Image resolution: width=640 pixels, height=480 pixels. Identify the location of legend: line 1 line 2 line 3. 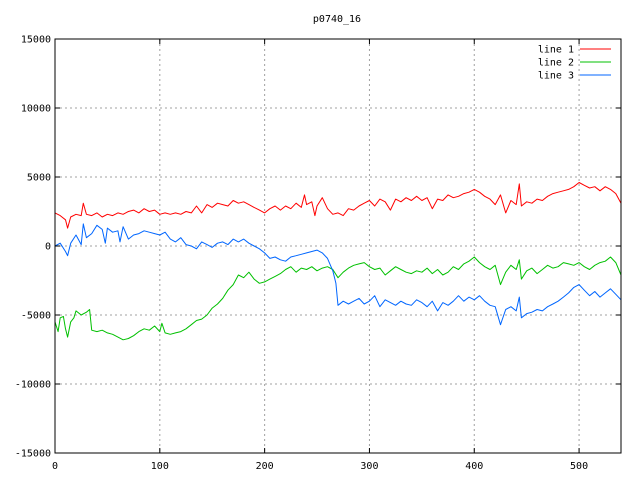
(574, 63).